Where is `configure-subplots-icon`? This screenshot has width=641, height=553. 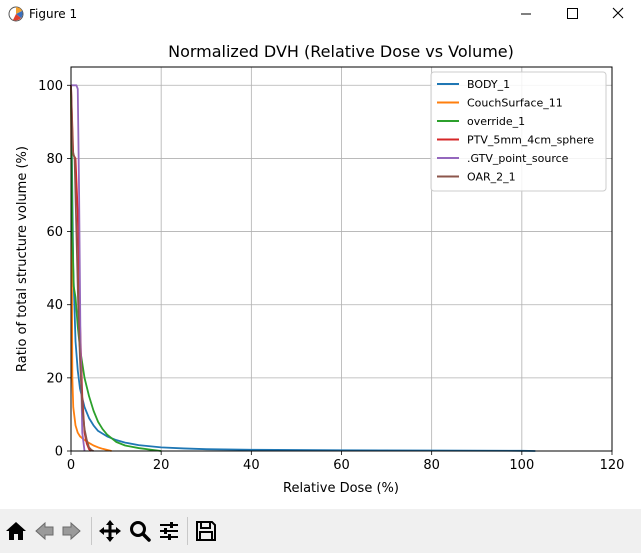 configure-subplots-icon is located at coordinates (169, 531).